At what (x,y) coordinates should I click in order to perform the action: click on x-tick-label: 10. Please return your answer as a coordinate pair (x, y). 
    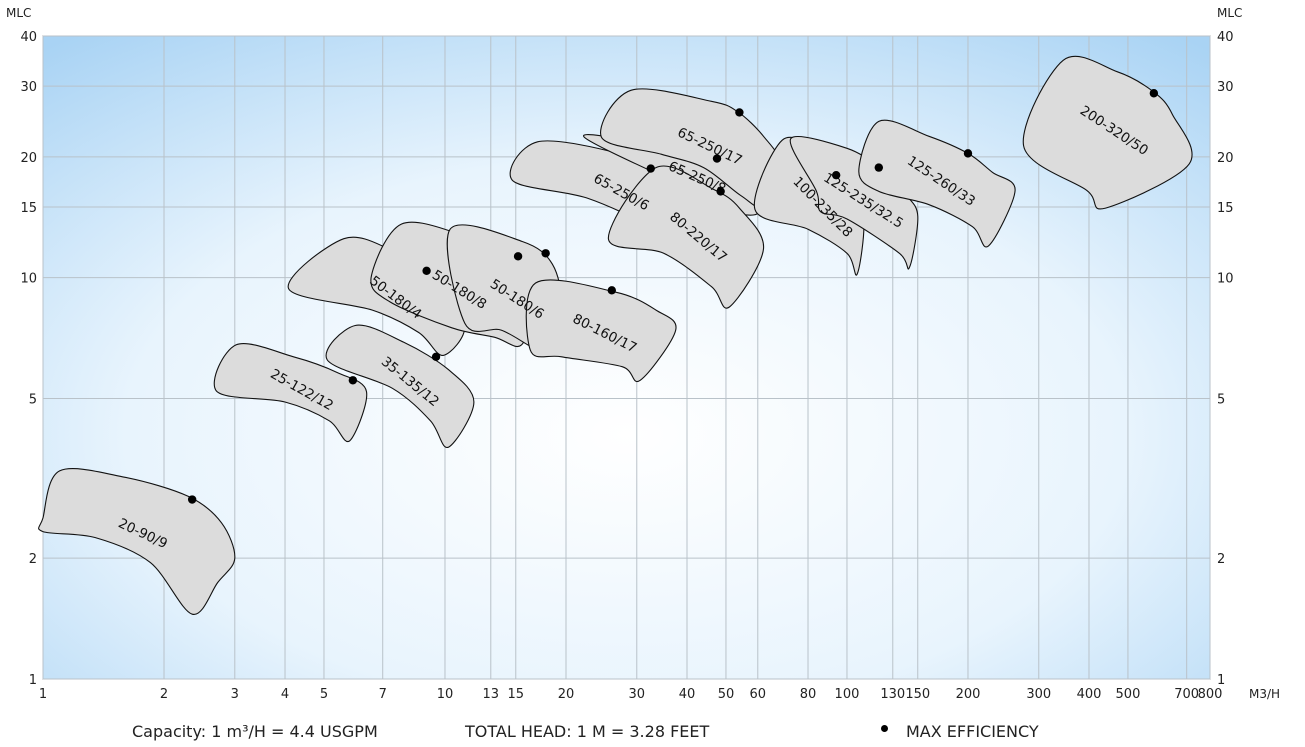
    Looking at the image, I should click on (445, 694).